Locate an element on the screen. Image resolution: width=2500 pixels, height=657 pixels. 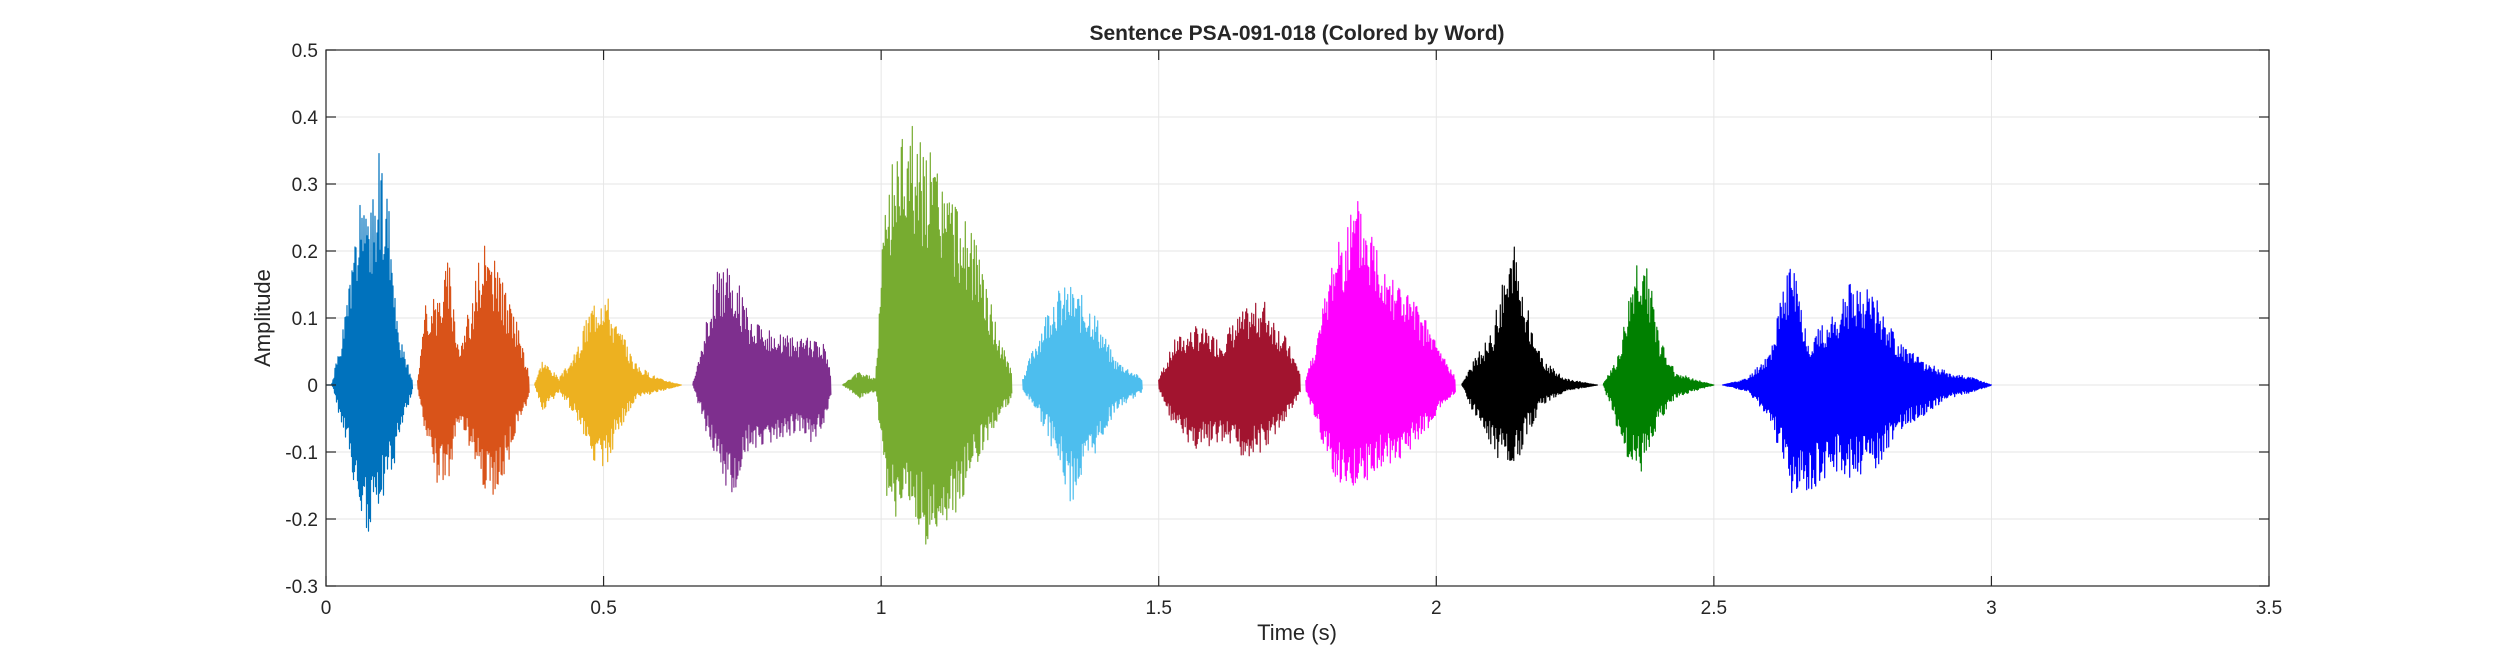
x-axis-label: Time (s) is located at coordinates (1297, 632).